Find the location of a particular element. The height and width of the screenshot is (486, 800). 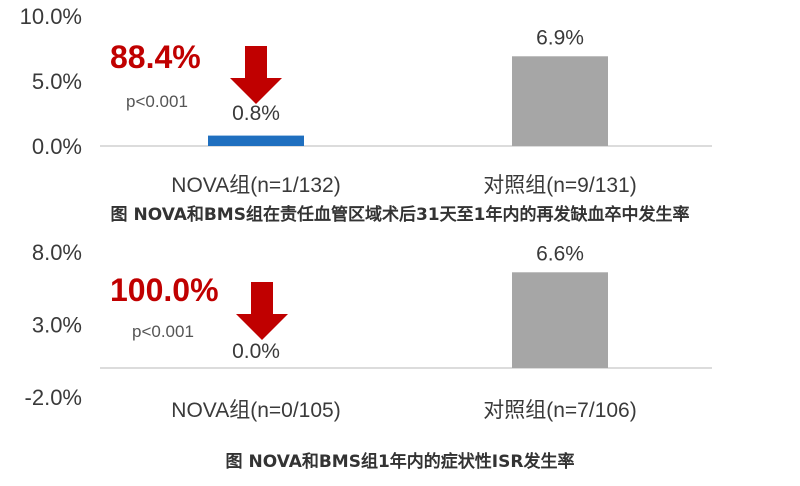

chart1-pvalue-label: p<0.001 is located at coordinates (157, 101).